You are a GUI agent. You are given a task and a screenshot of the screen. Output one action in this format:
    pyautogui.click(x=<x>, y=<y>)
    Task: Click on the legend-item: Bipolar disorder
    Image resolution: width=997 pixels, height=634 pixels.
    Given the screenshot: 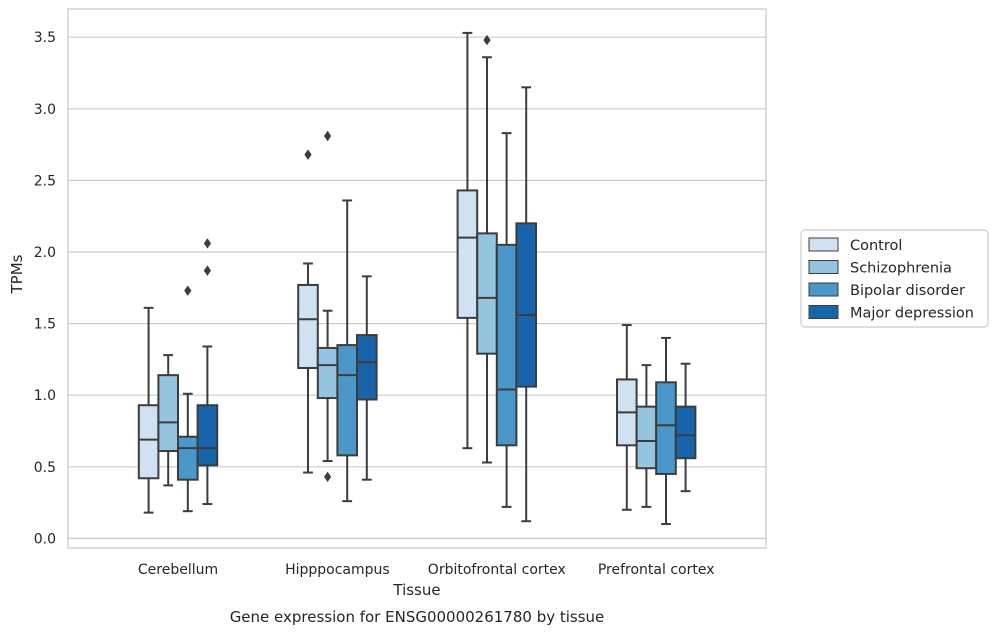 What is the action you would take?
    pyautogui.click(x=886, y=290)
    